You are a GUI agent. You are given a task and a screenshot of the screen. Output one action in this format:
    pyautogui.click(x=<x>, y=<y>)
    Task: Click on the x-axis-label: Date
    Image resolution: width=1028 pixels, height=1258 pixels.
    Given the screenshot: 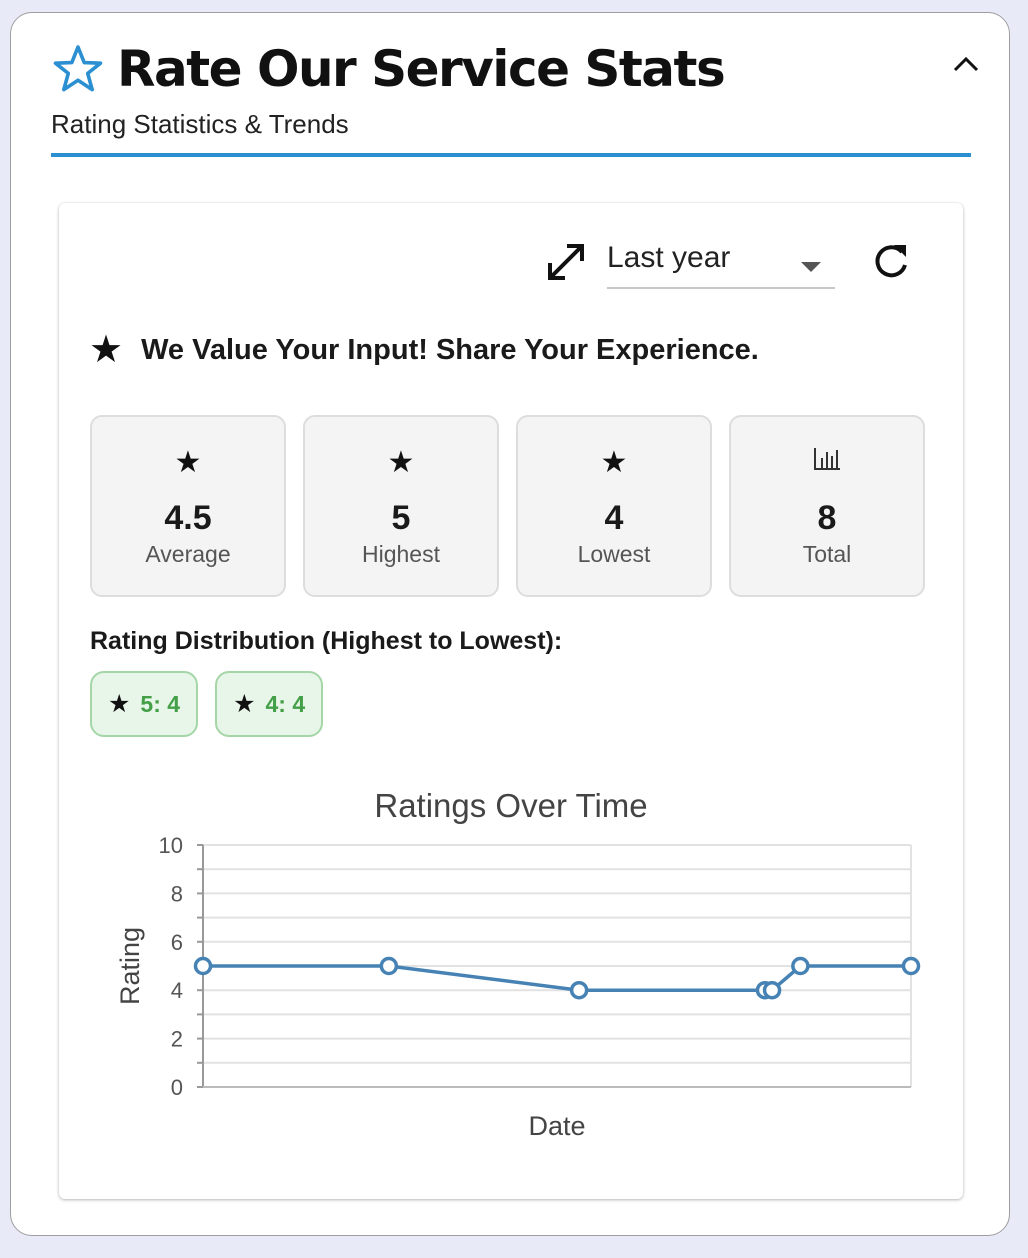 What is the action you would take?
    pyautogui.click(x=556, y=1126)
    